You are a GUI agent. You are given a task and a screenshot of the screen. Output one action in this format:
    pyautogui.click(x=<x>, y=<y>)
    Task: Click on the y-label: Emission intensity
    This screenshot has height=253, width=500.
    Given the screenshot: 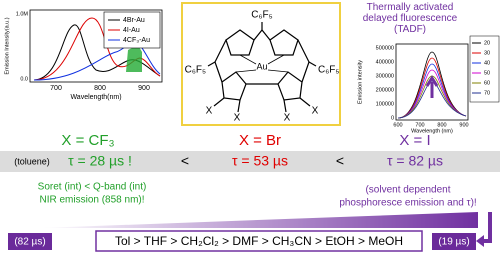 What is the action you would take?
    pyautogui.click(x=360, y=82)
    